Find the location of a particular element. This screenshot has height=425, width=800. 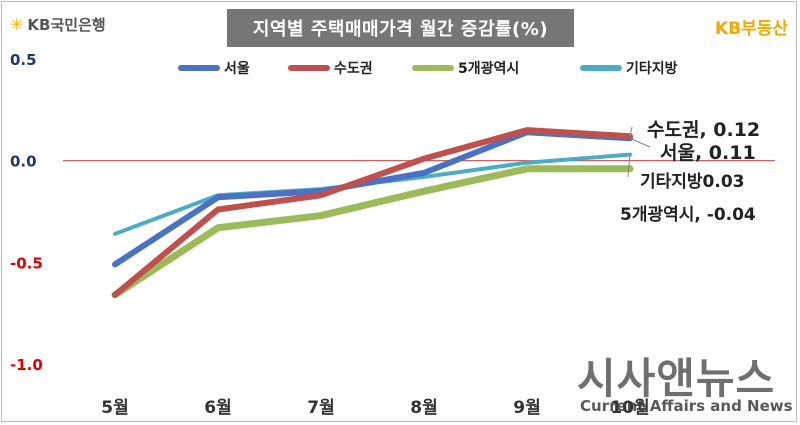

y-tick-label: -1.0 is located at coordinates (26, 365).